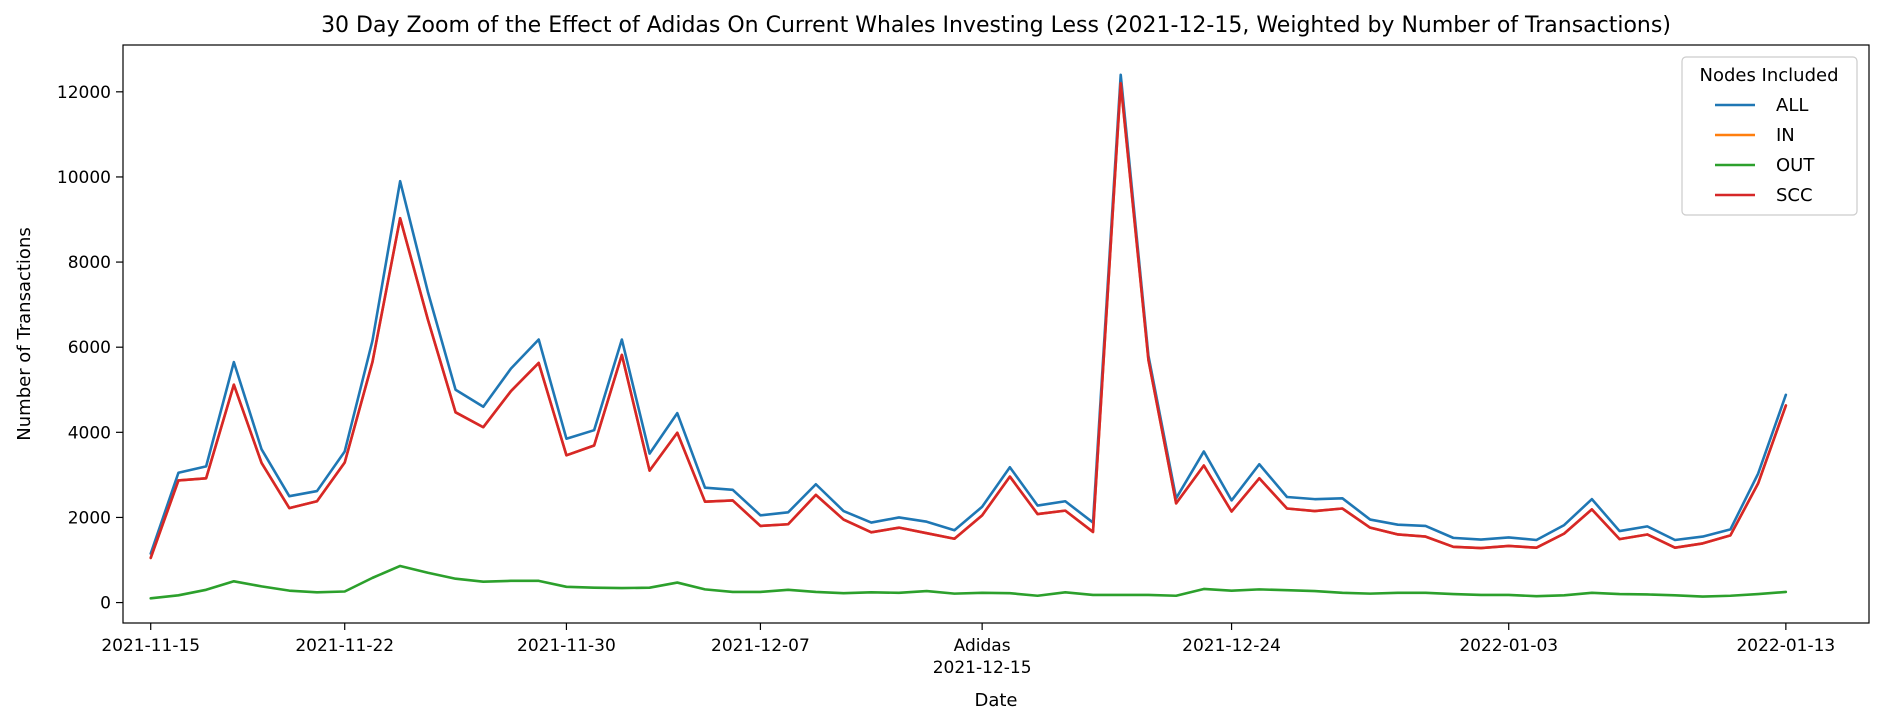 Image resolution: width=1882 pixels, height=725 pixels. I want to click on legend-box, so click(1769, 136).